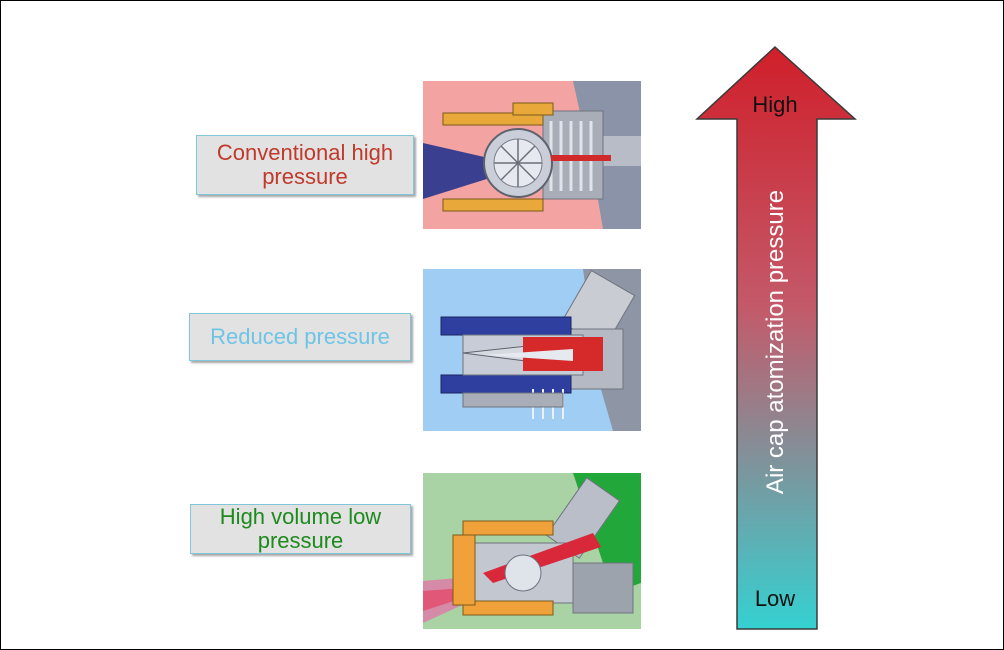  Describe the element at coordinates (775, 598) in the screenshot. I see `arrow-low-label: Low` at that location.